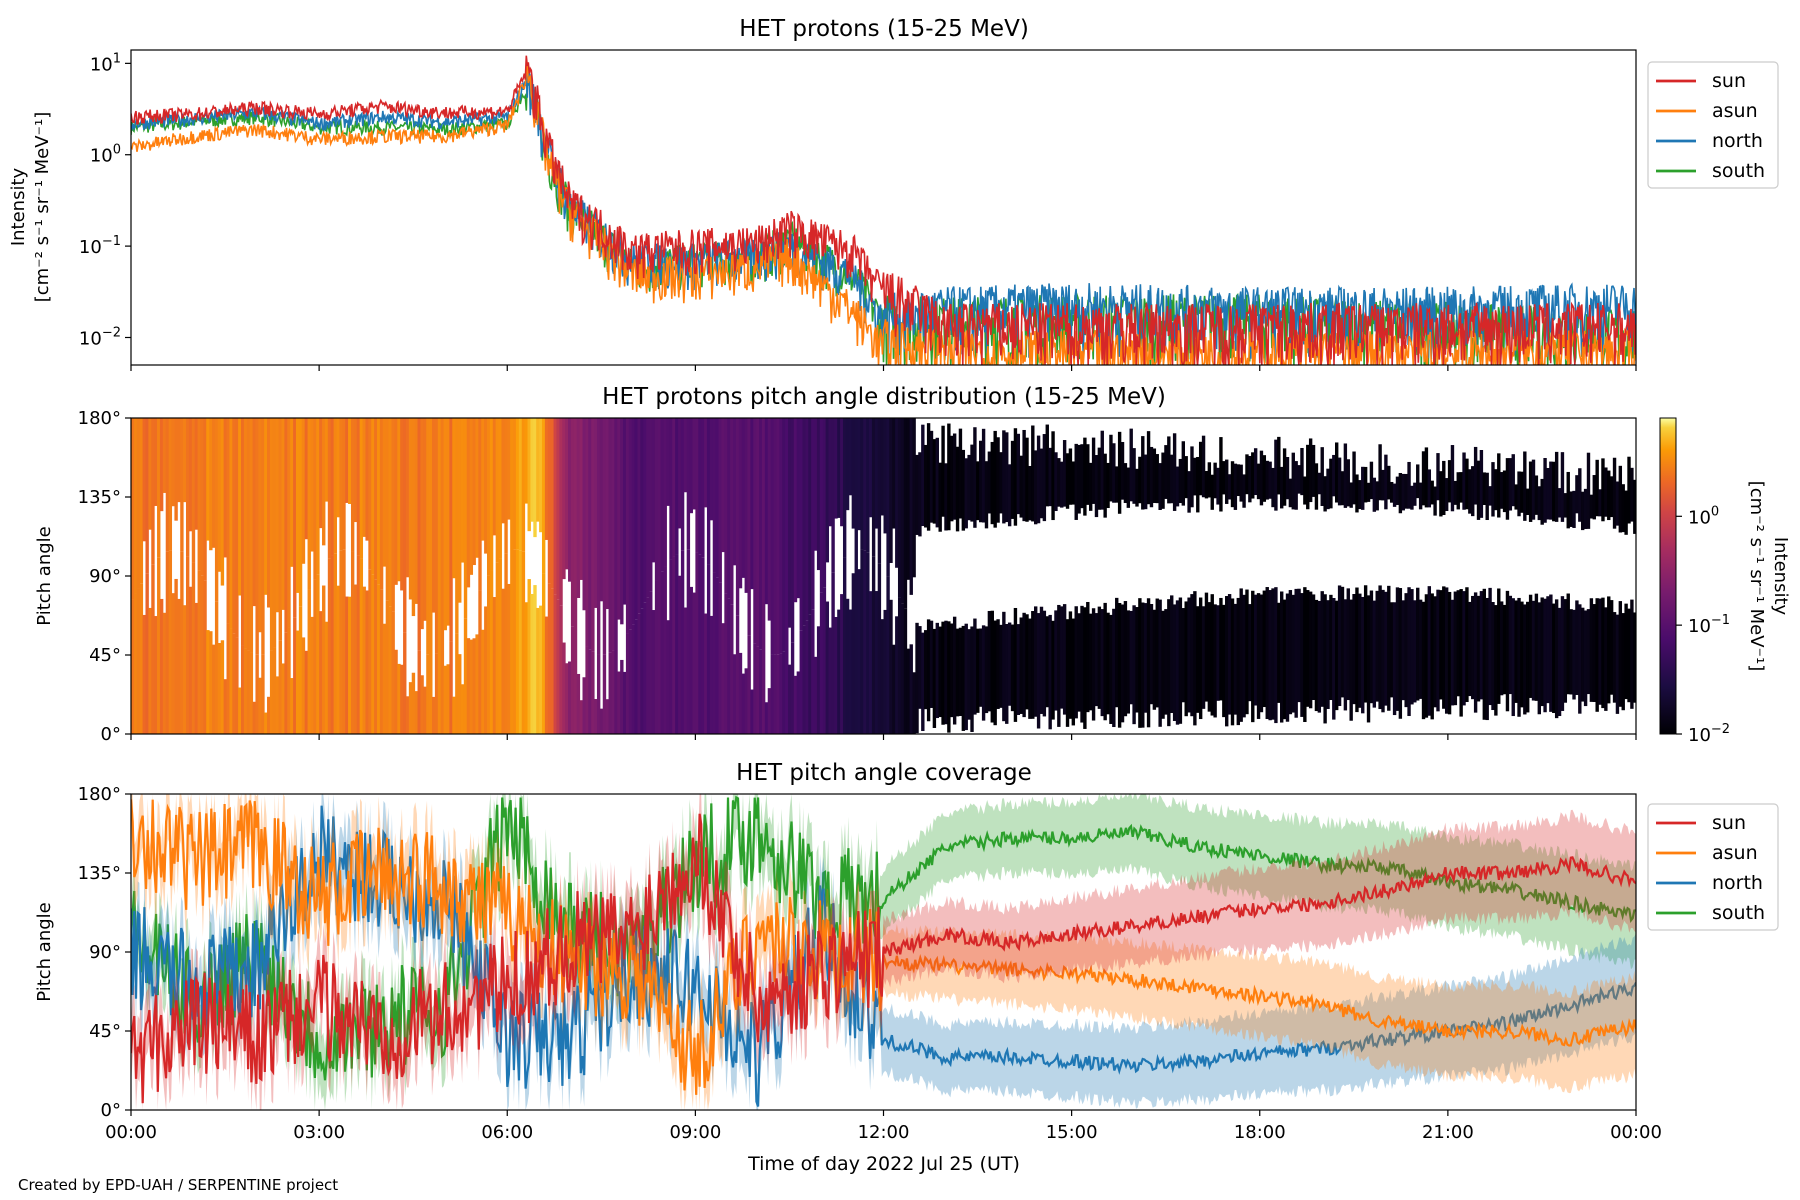  I want to click on y-tick-label: 135°, so click(99, 873).